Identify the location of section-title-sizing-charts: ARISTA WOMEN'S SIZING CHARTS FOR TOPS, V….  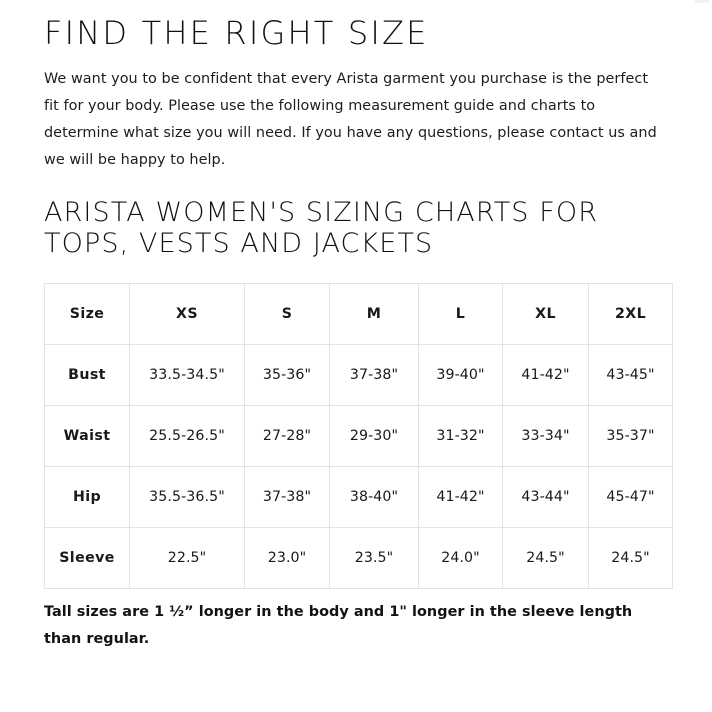
(321, 227).